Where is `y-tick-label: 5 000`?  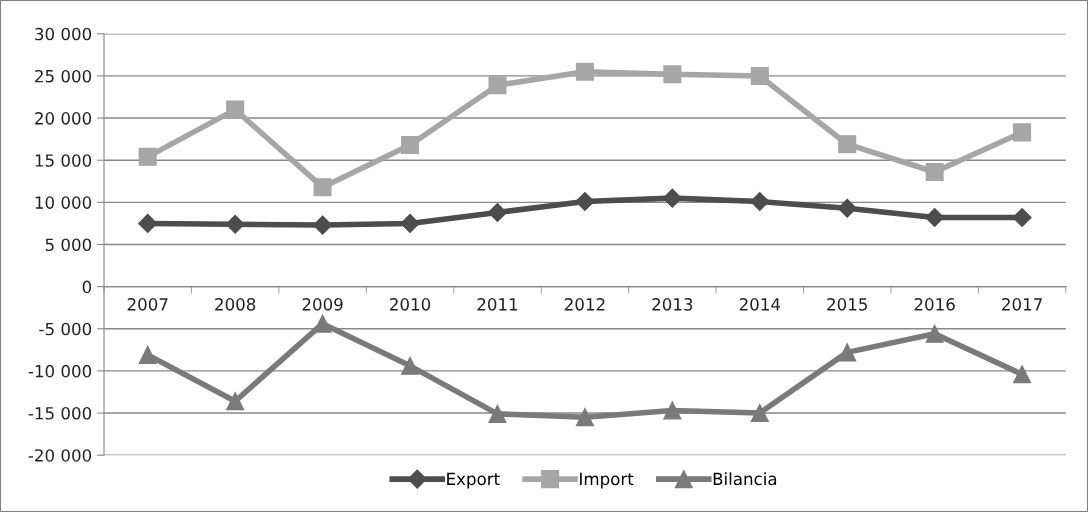
y-tick-label: 5 000 is located at coordinates (68, 245).